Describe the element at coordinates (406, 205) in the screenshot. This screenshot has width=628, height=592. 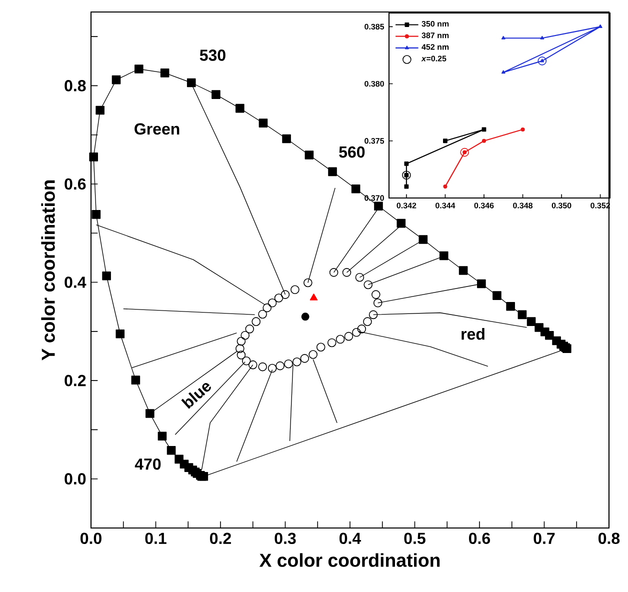
I see `x-tick-label: 0.342` at that location.